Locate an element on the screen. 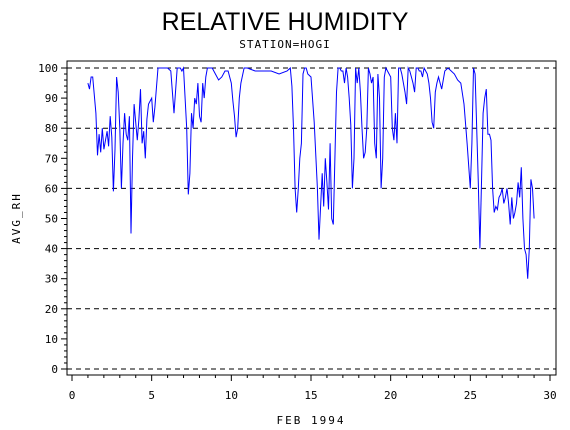 This screenshot has width=570, height=430. y-tick-label: 100 is located at coordinates (48, 68).